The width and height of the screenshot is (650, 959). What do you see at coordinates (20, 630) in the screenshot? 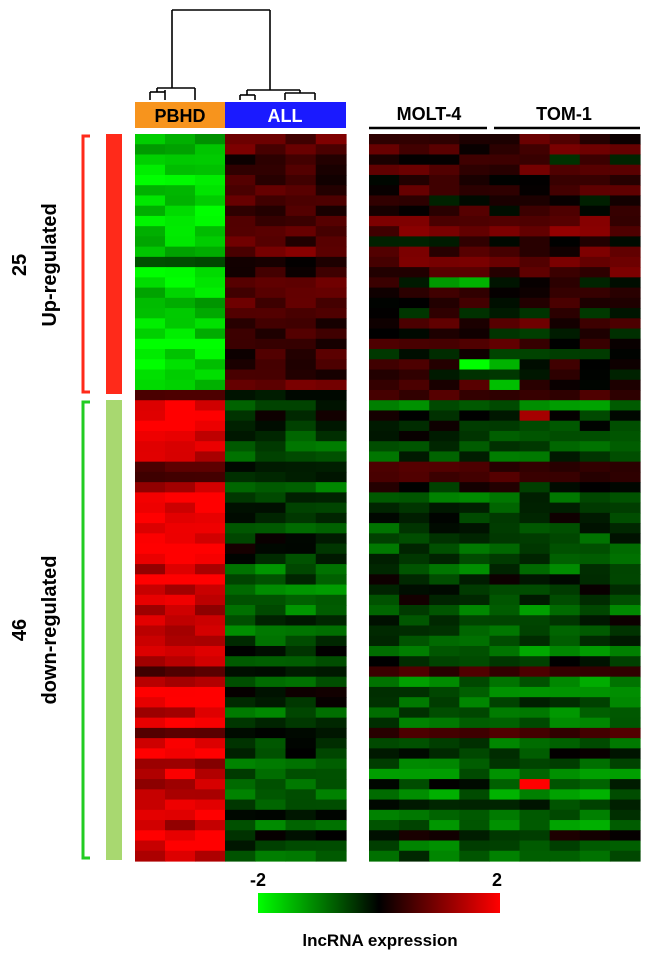
I see `cluster-count-down: 46` at bounding box center [20, 630].